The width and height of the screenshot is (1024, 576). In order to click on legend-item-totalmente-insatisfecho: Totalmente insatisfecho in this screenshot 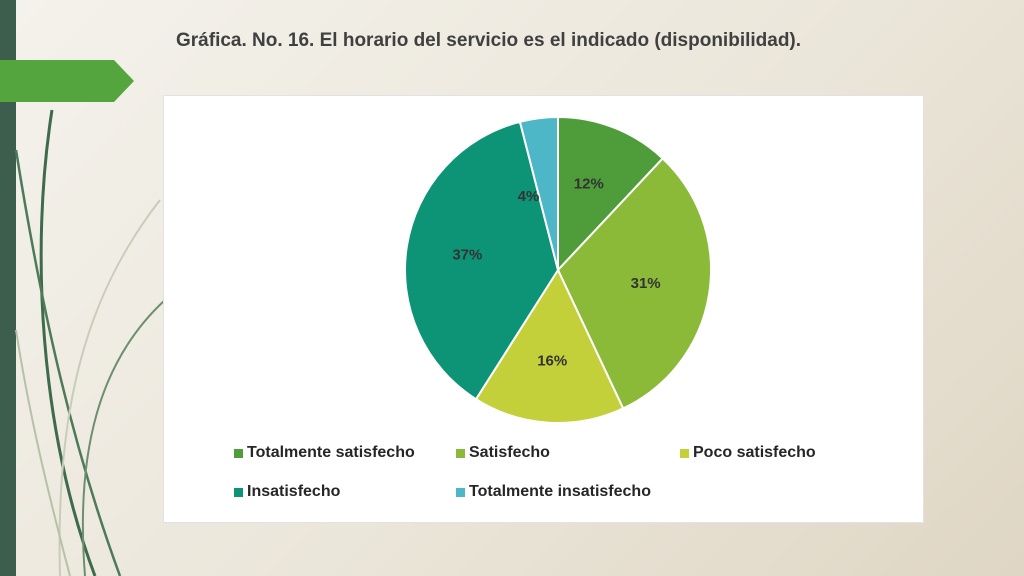, I will do `click(553, 492)`.